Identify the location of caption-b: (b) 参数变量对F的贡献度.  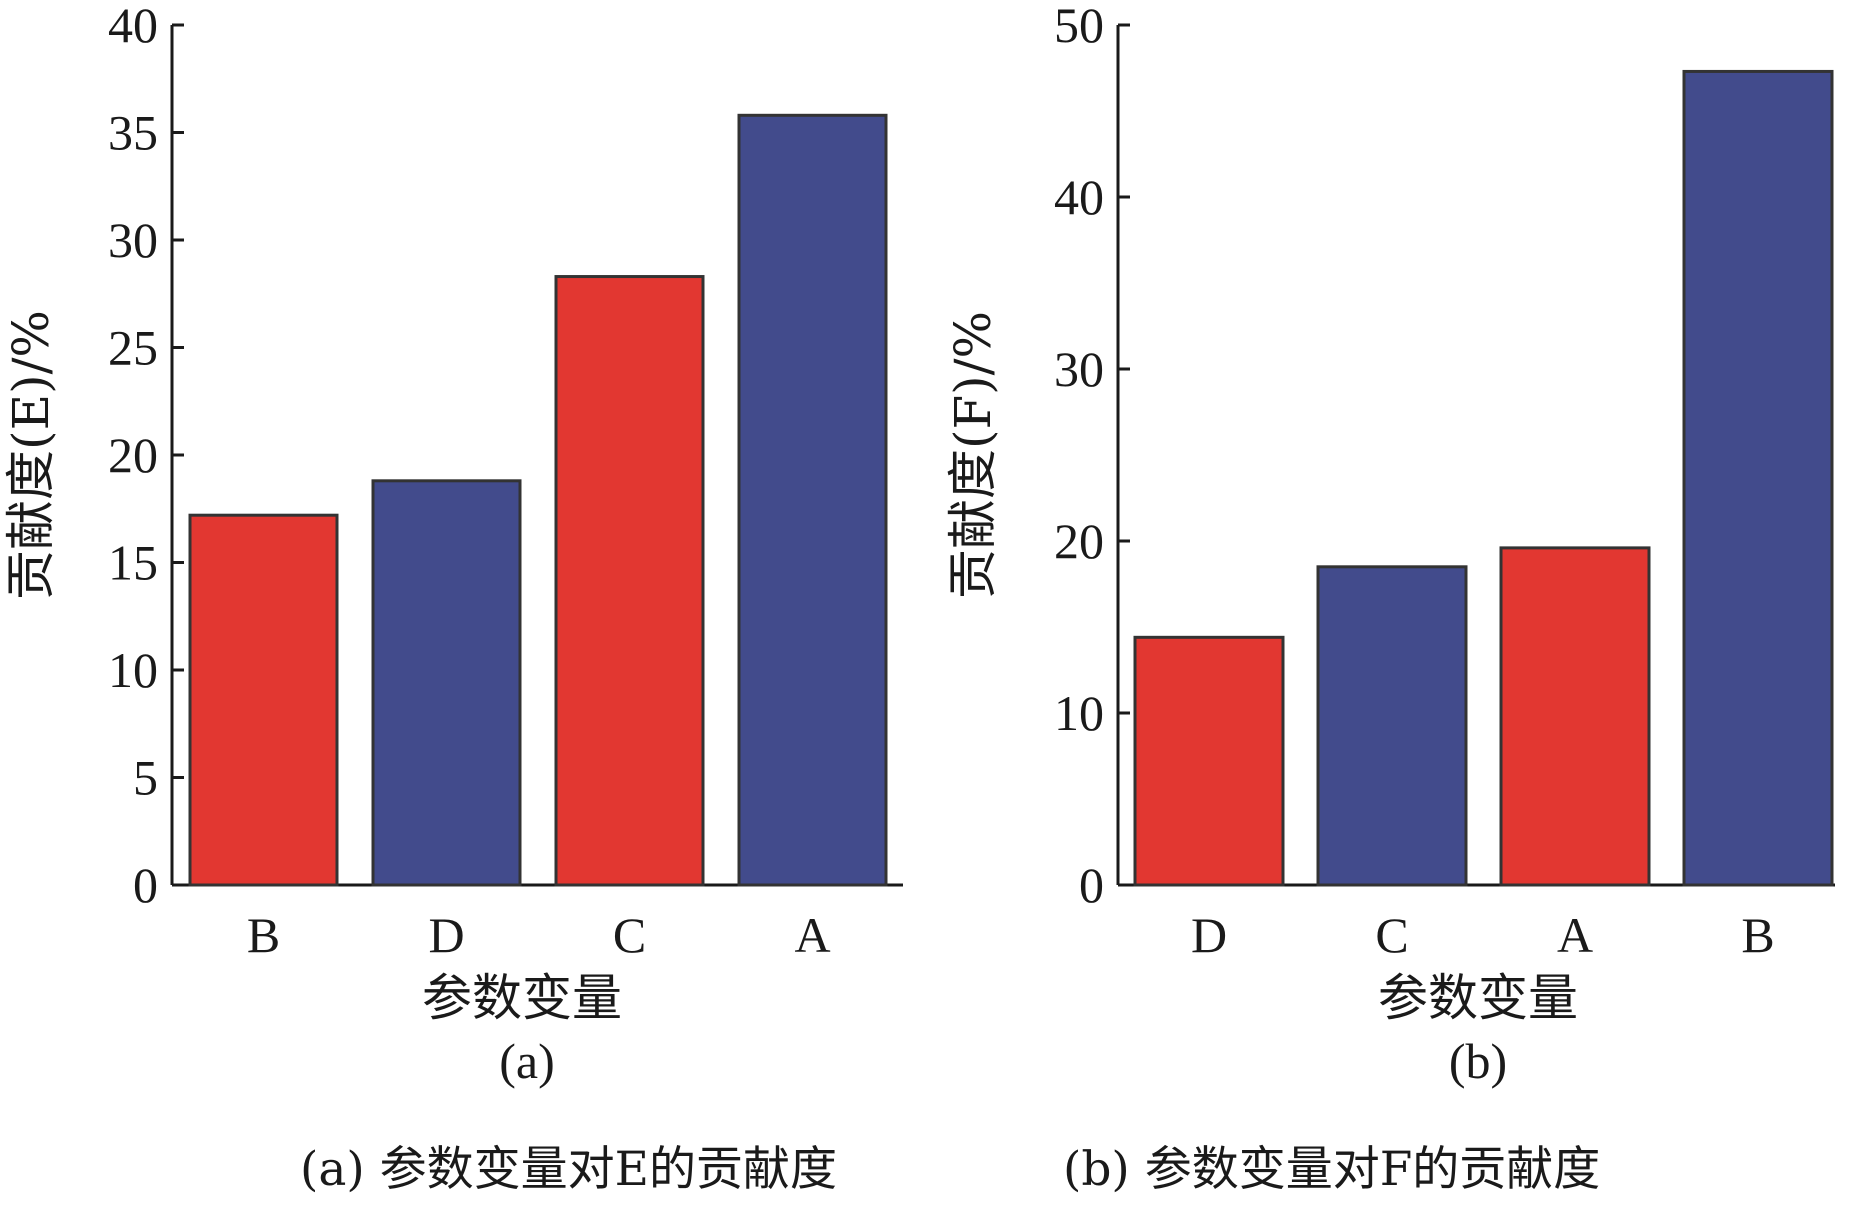
(1331, 1169).